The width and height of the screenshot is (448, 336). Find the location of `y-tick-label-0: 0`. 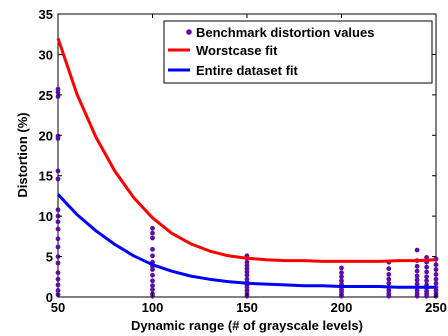

y-tick-label-0: 0 is located at coordinates (49, 297).